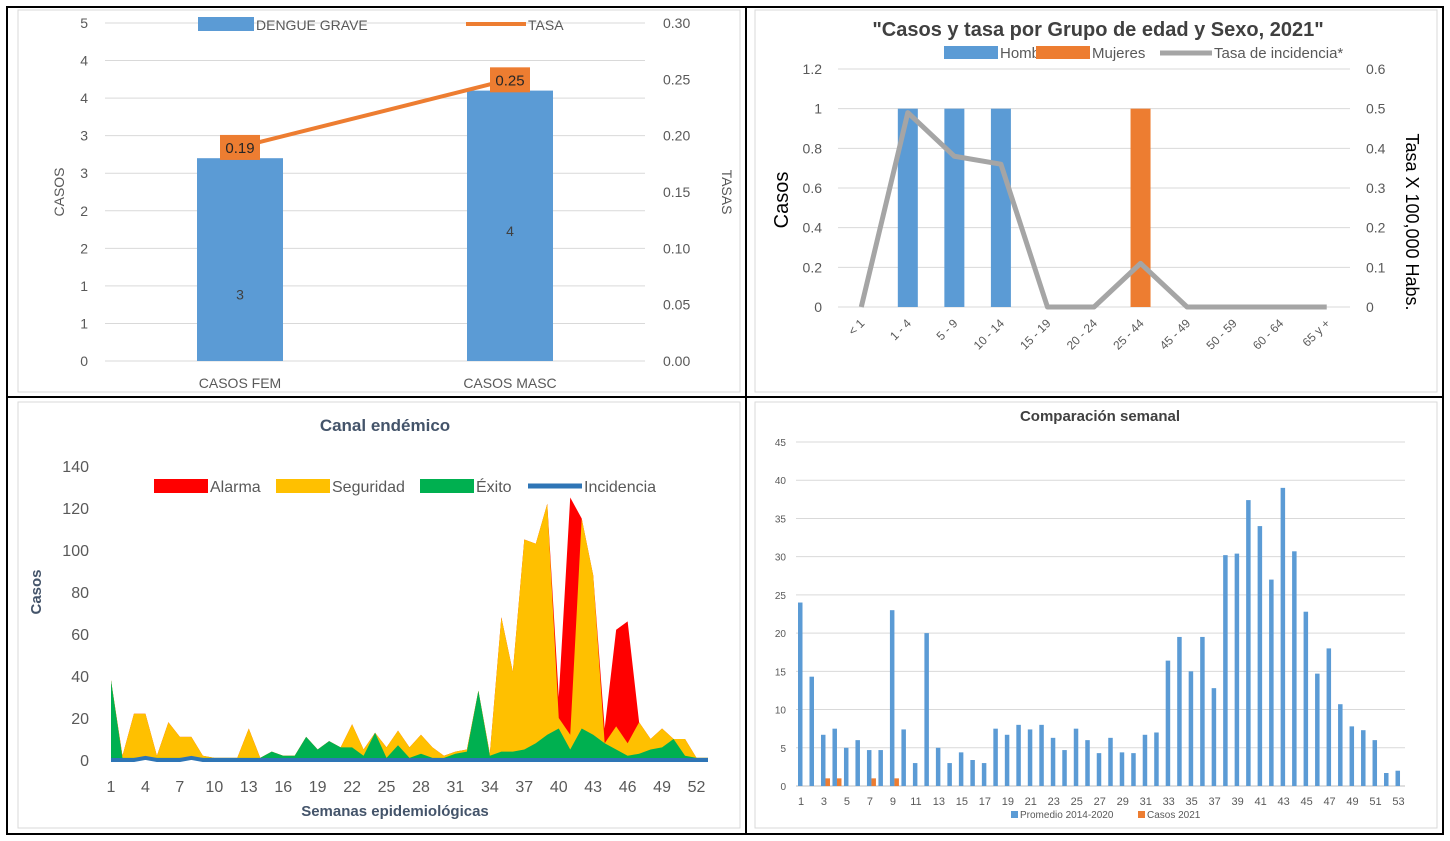 This screenshot has width=1450, height=841. Describe the element at coordinates (75, 509) in the screenshot. I see `y-tick-label: 120` at that location.